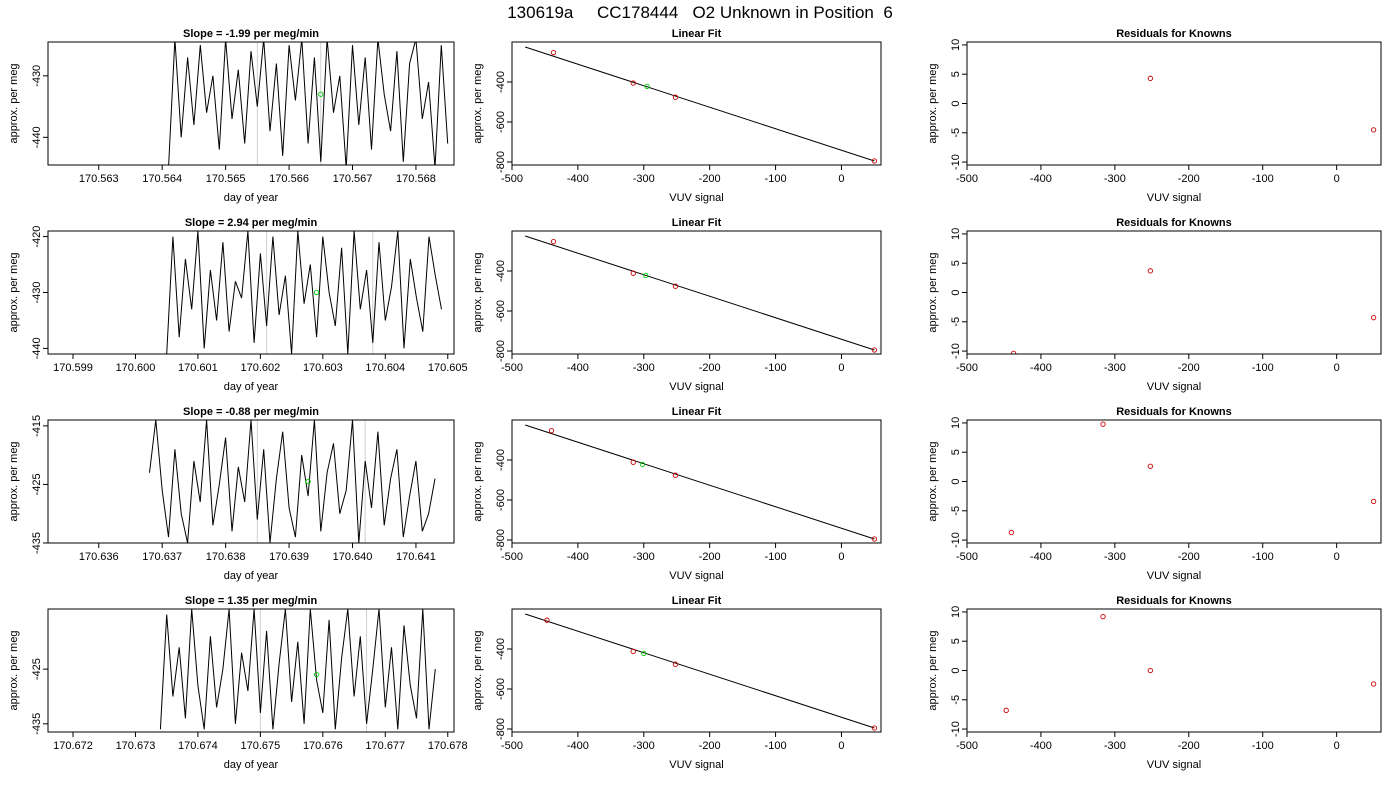 Image resolution: width=1400 pixels, height=800 pixels. Describe the element at coordinates (353, 179) in the screenshot. I see `x-tick-label: 170.567` at that location.